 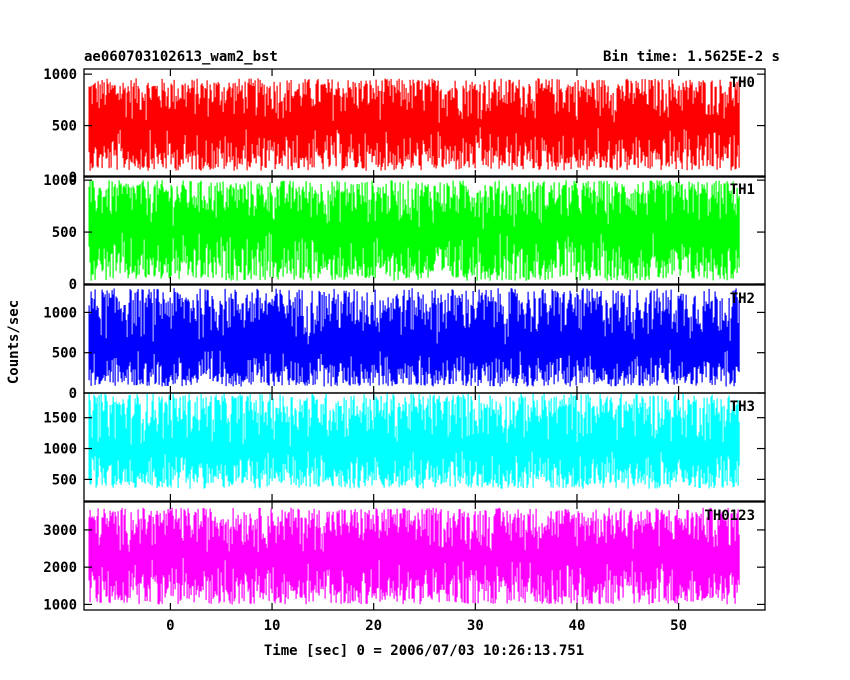 What do you see at coordinates (414, 441) in the screenshot?
I see `series-th3-trace` at bounding box center [414, 441].